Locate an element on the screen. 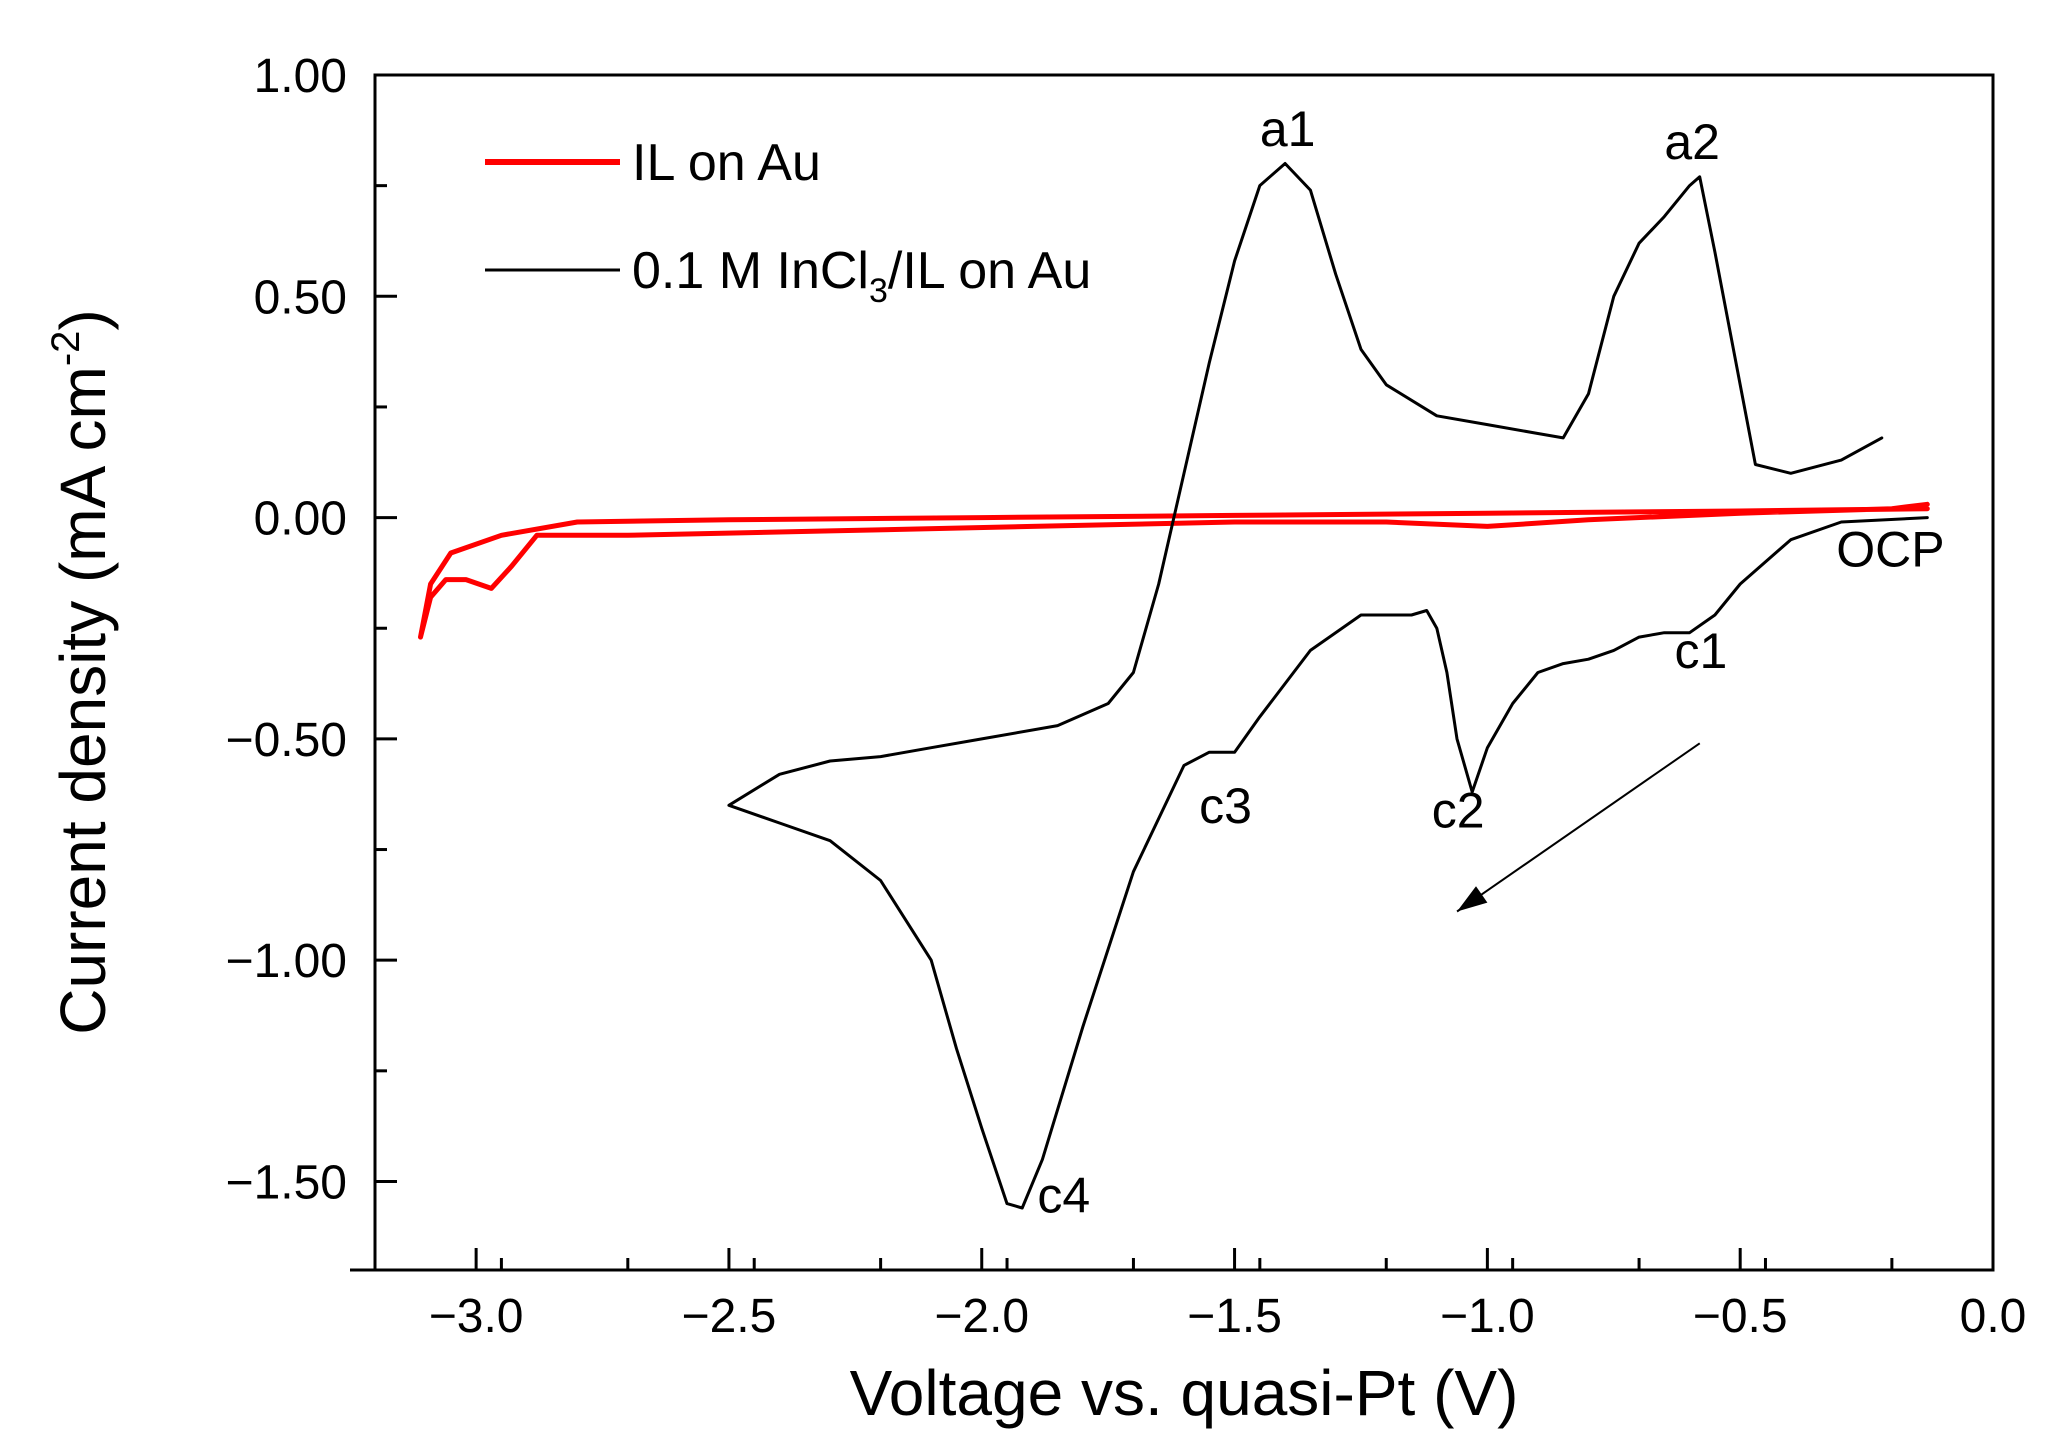  x-axis-tick-labels: −3.0 −2.5 −2.0 −1.5 −1.0 −0.5 0.0 is located at coordinates (1228, 1316).